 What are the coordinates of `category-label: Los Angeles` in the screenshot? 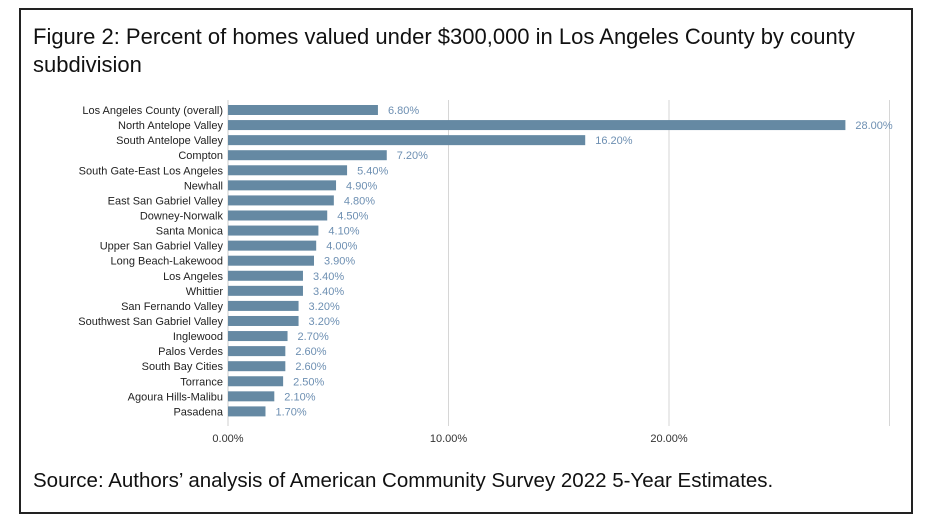 It's located at (193, 277).